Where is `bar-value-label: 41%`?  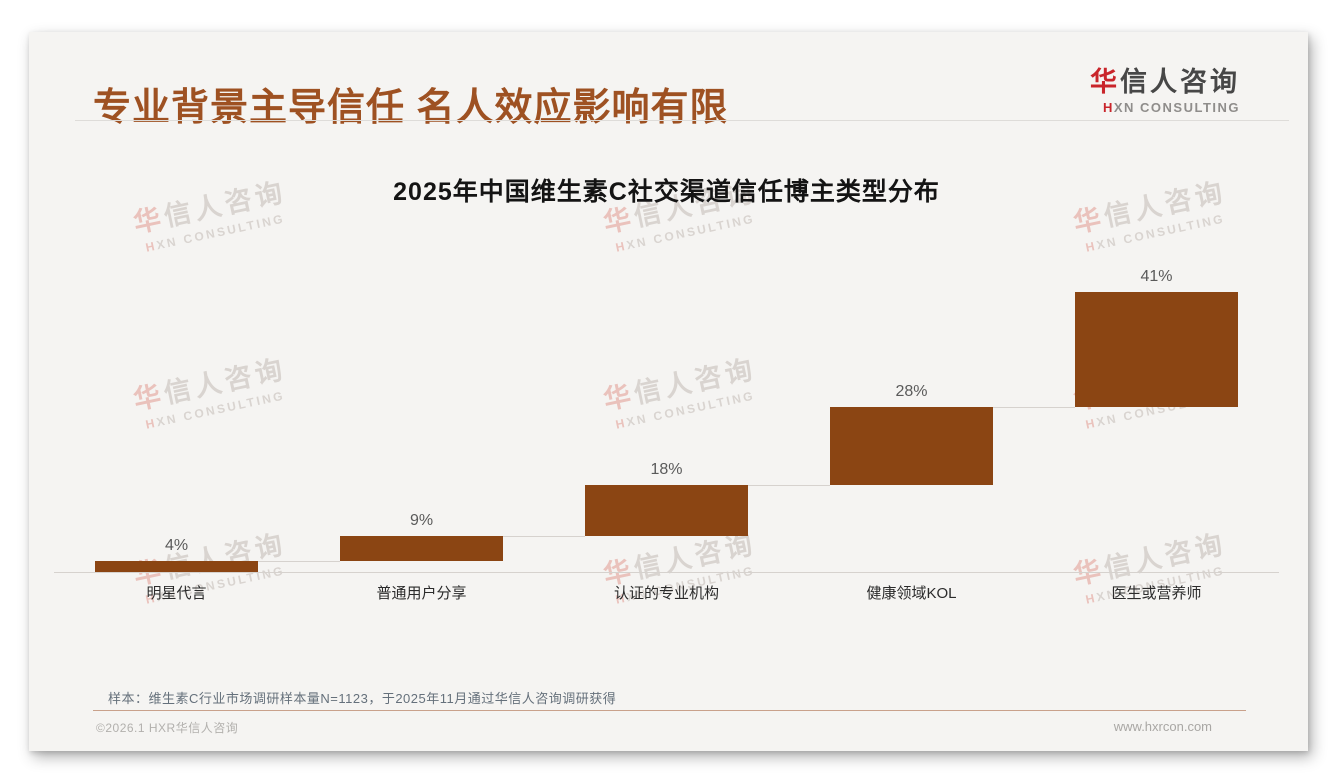 bar-value-label: 41% is located at coordinates (1156, 276).